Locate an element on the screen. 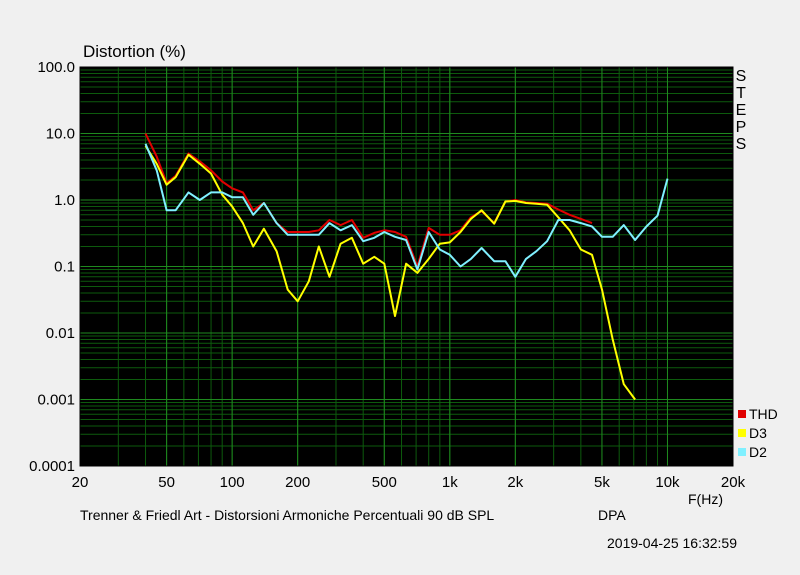 The height and width of the screenshot is (575, 800). x-tick-label: 10k is located at coordinates (667, 482).